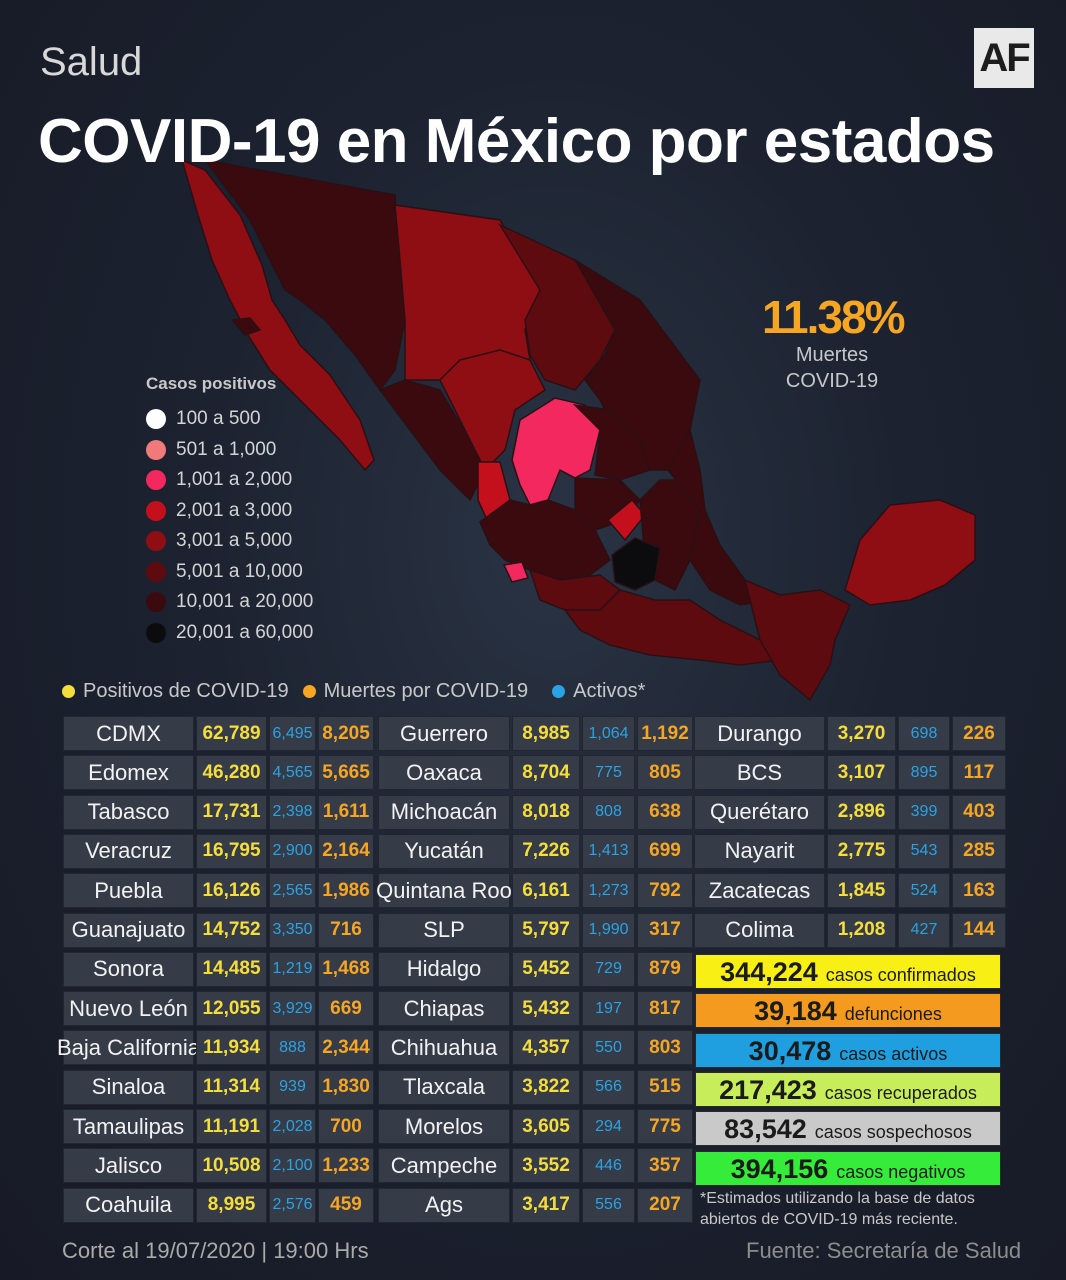  Describe the element at coordinates (924, 930) in the screenshot. I see `active-cases-cell: 427` at that location.